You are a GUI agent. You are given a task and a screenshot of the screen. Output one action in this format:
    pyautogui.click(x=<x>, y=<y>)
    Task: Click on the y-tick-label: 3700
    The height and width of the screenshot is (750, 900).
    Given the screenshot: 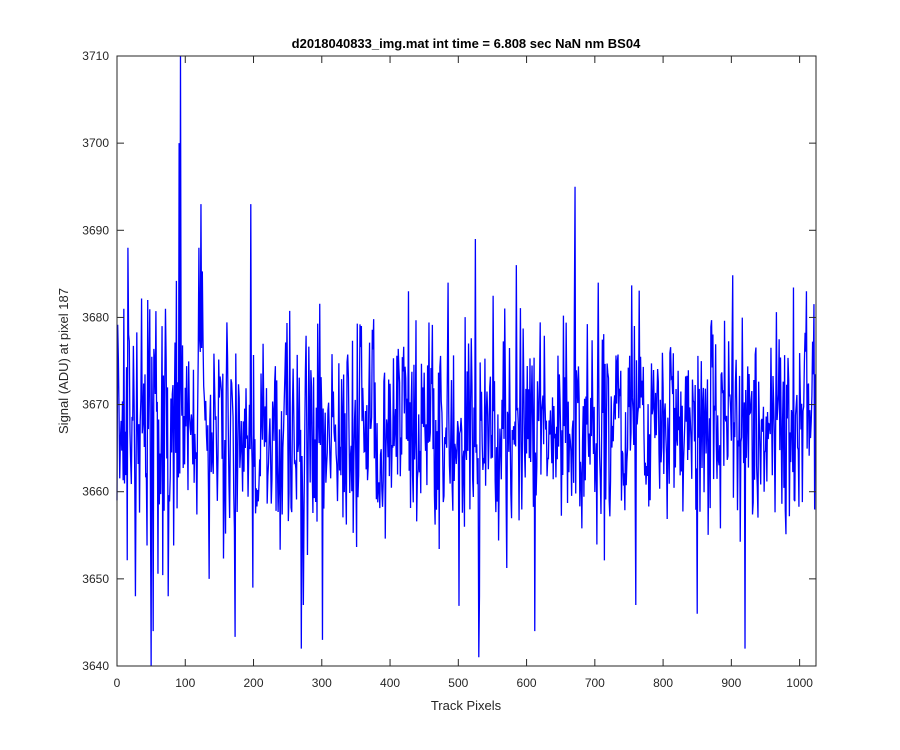 What is the action you would take?
    pyautogui.click(x=95, y=143)
    